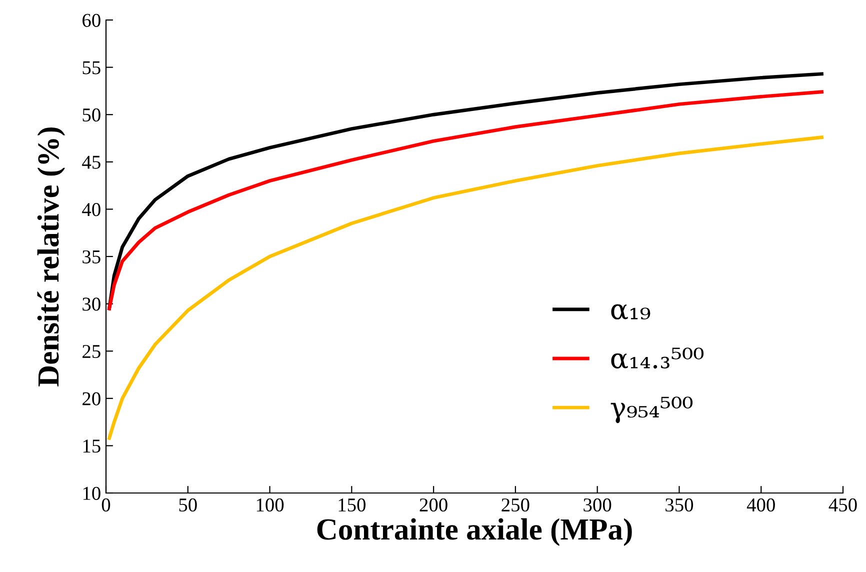  What do you see at coordinates (474, 532) in the screenshot?
I see `x-axis-title: Contrainte axiale (MPa)` at bounding box center [474, 532].